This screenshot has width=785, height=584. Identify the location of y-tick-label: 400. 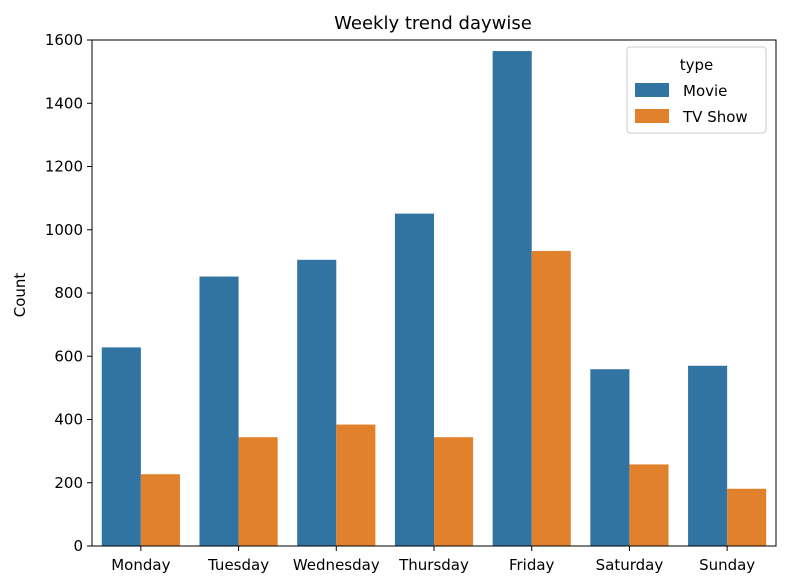
(68, 420).